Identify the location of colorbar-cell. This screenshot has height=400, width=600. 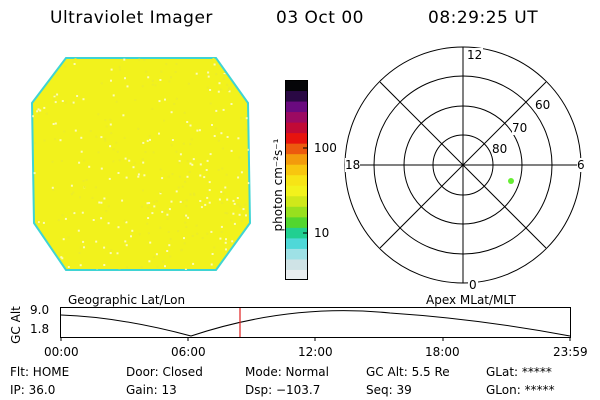
(296, 274).